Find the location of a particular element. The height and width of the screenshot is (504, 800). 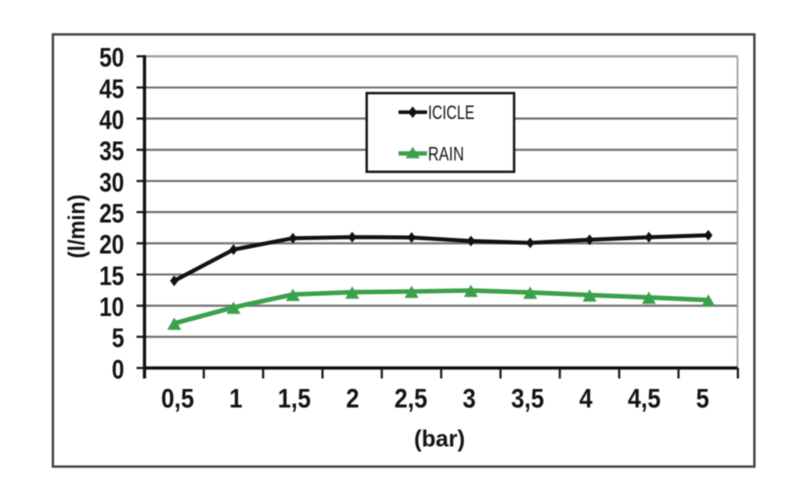

svg-text: 0,5 is located at coordinates (177, 399).